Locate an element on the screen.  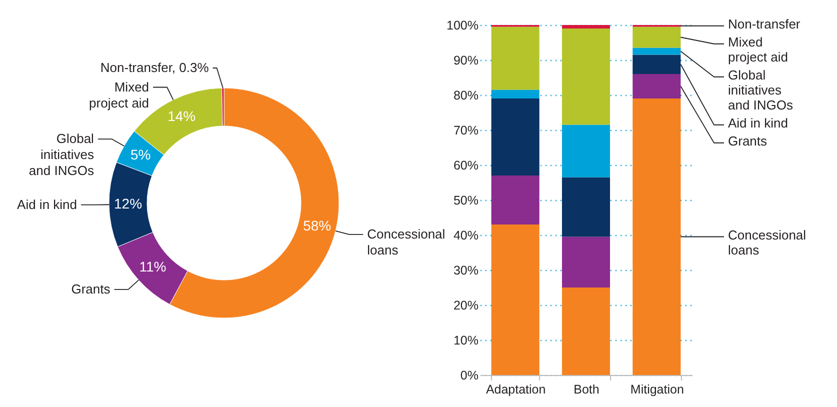
text: Non-transfer is located at coordinates (764, 24).